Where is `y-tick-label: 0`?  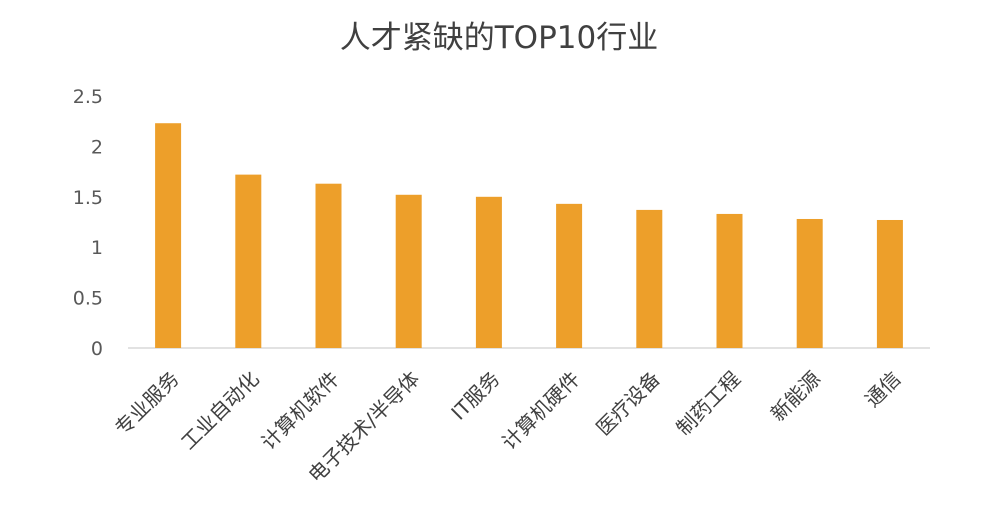
y-tick-label: 0 is located at coordinates (97, 349).